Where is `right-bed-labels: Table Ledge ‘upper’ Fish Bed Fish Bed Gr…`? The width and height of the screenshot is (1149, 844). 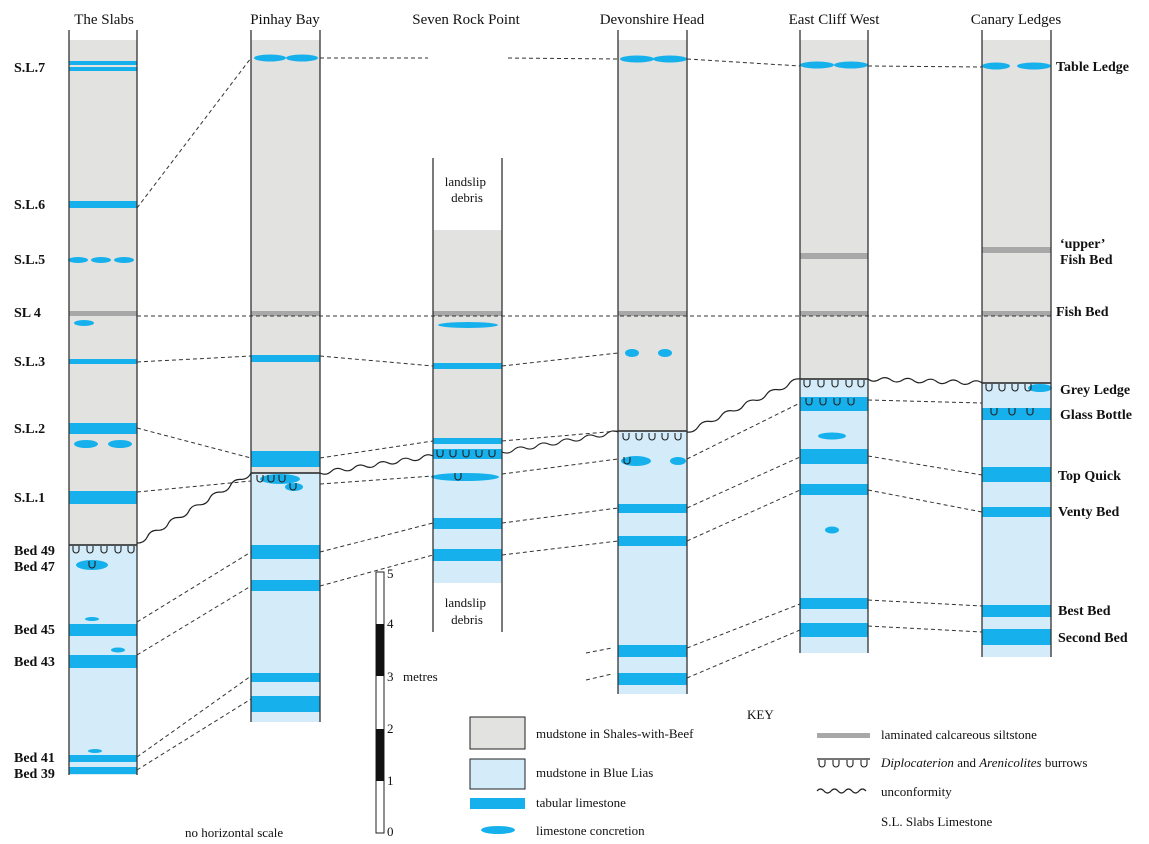
right-bed-labels: Table Ledge ‘upper’ Fish Bed Fish Bed Gr… is located at coordinates (1094, 353).